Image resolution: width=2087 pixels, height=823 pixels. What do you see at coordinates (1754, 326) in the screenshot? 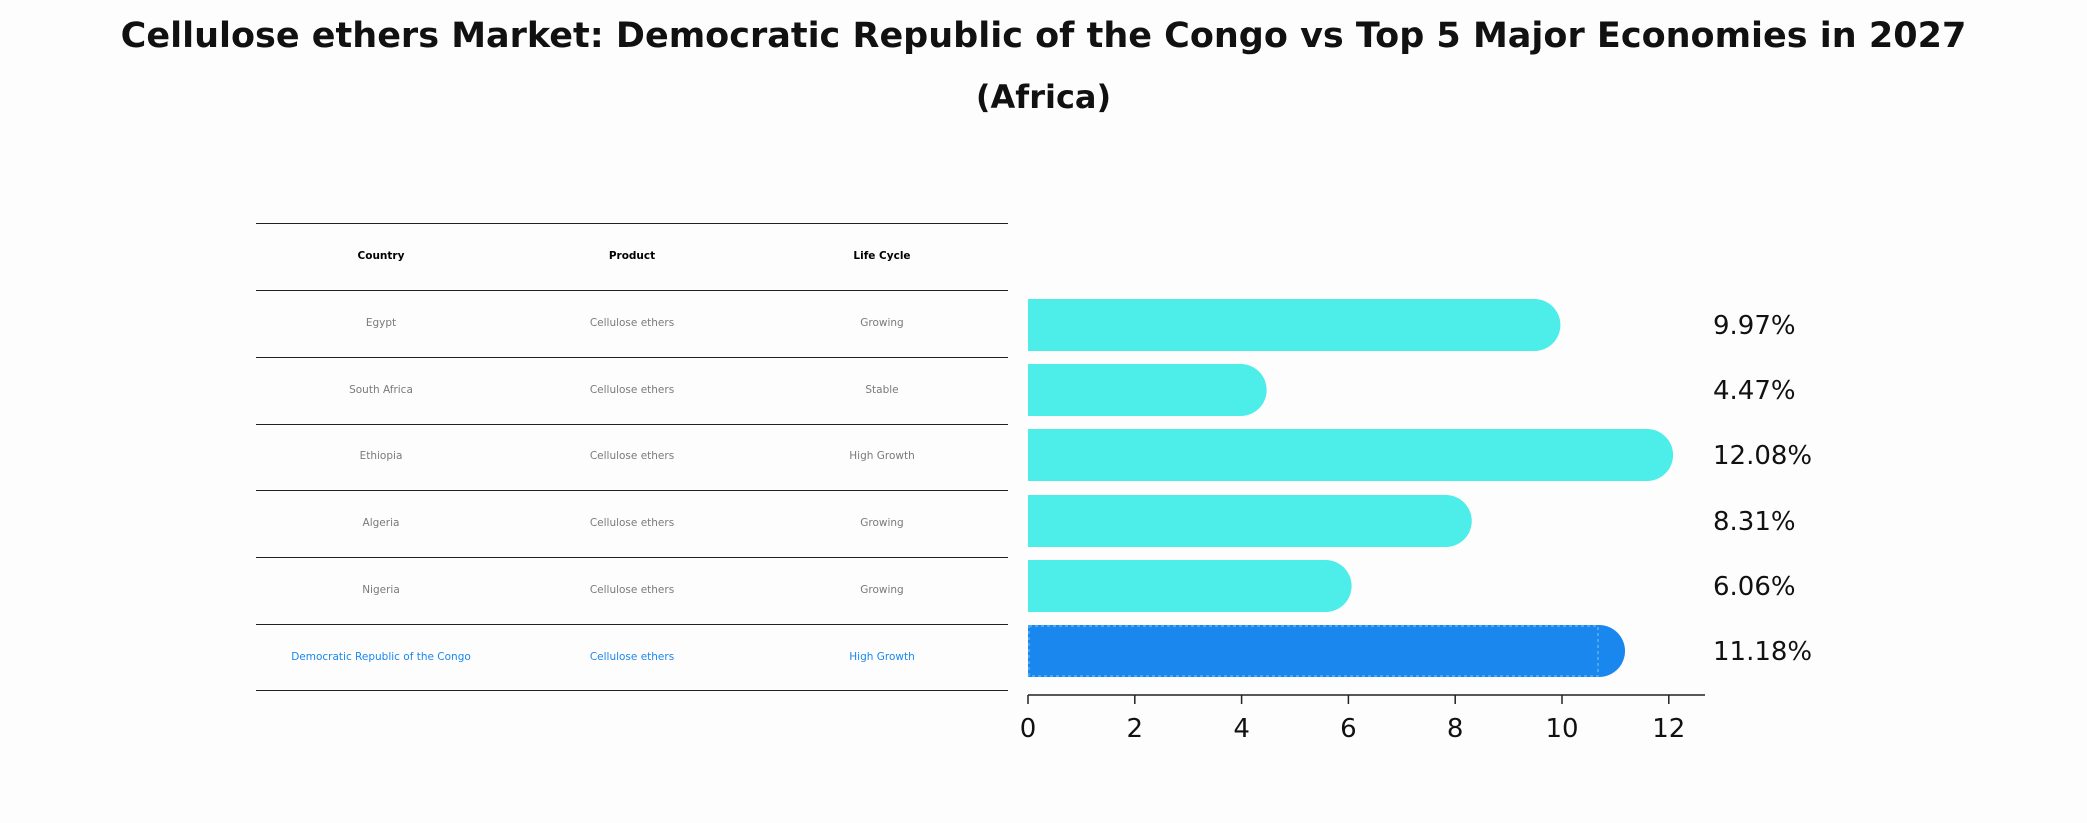
I see `data-label: 9.97%` at bounding box center [1754, 326].